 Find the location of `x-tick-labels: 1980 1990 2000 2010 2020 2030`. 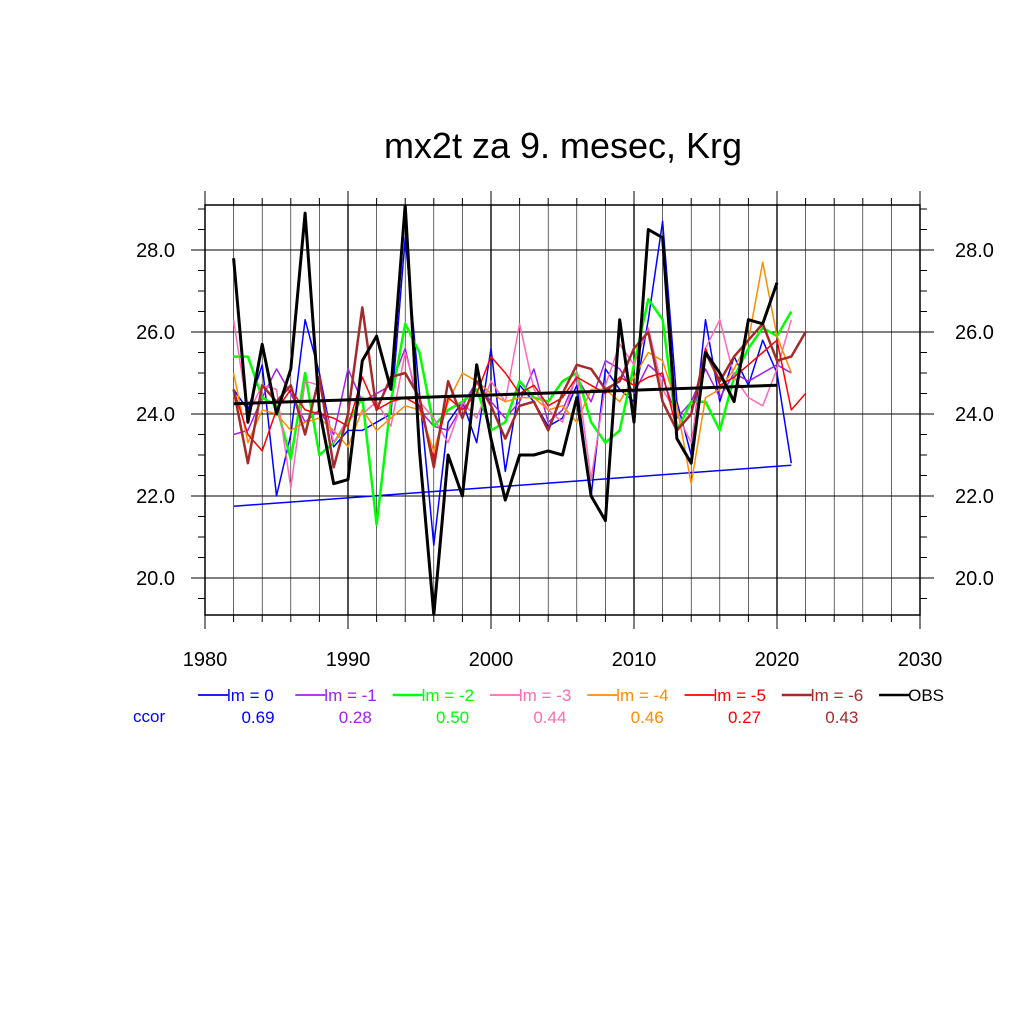

x-tick-labels: 1980 1990 2000 2010 2020 2030 is located at coordinates (563, 660).